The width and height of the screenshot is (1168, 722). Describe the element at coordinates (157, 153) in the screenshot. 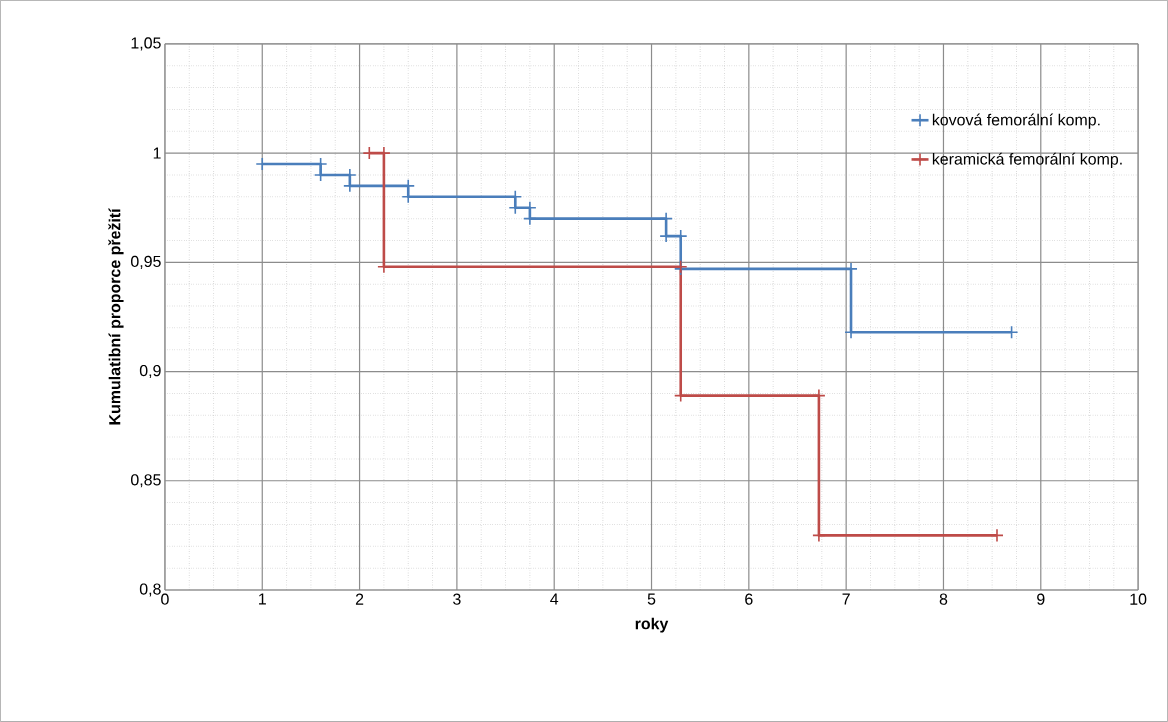

I see `y-tick-label: 1` at that location.